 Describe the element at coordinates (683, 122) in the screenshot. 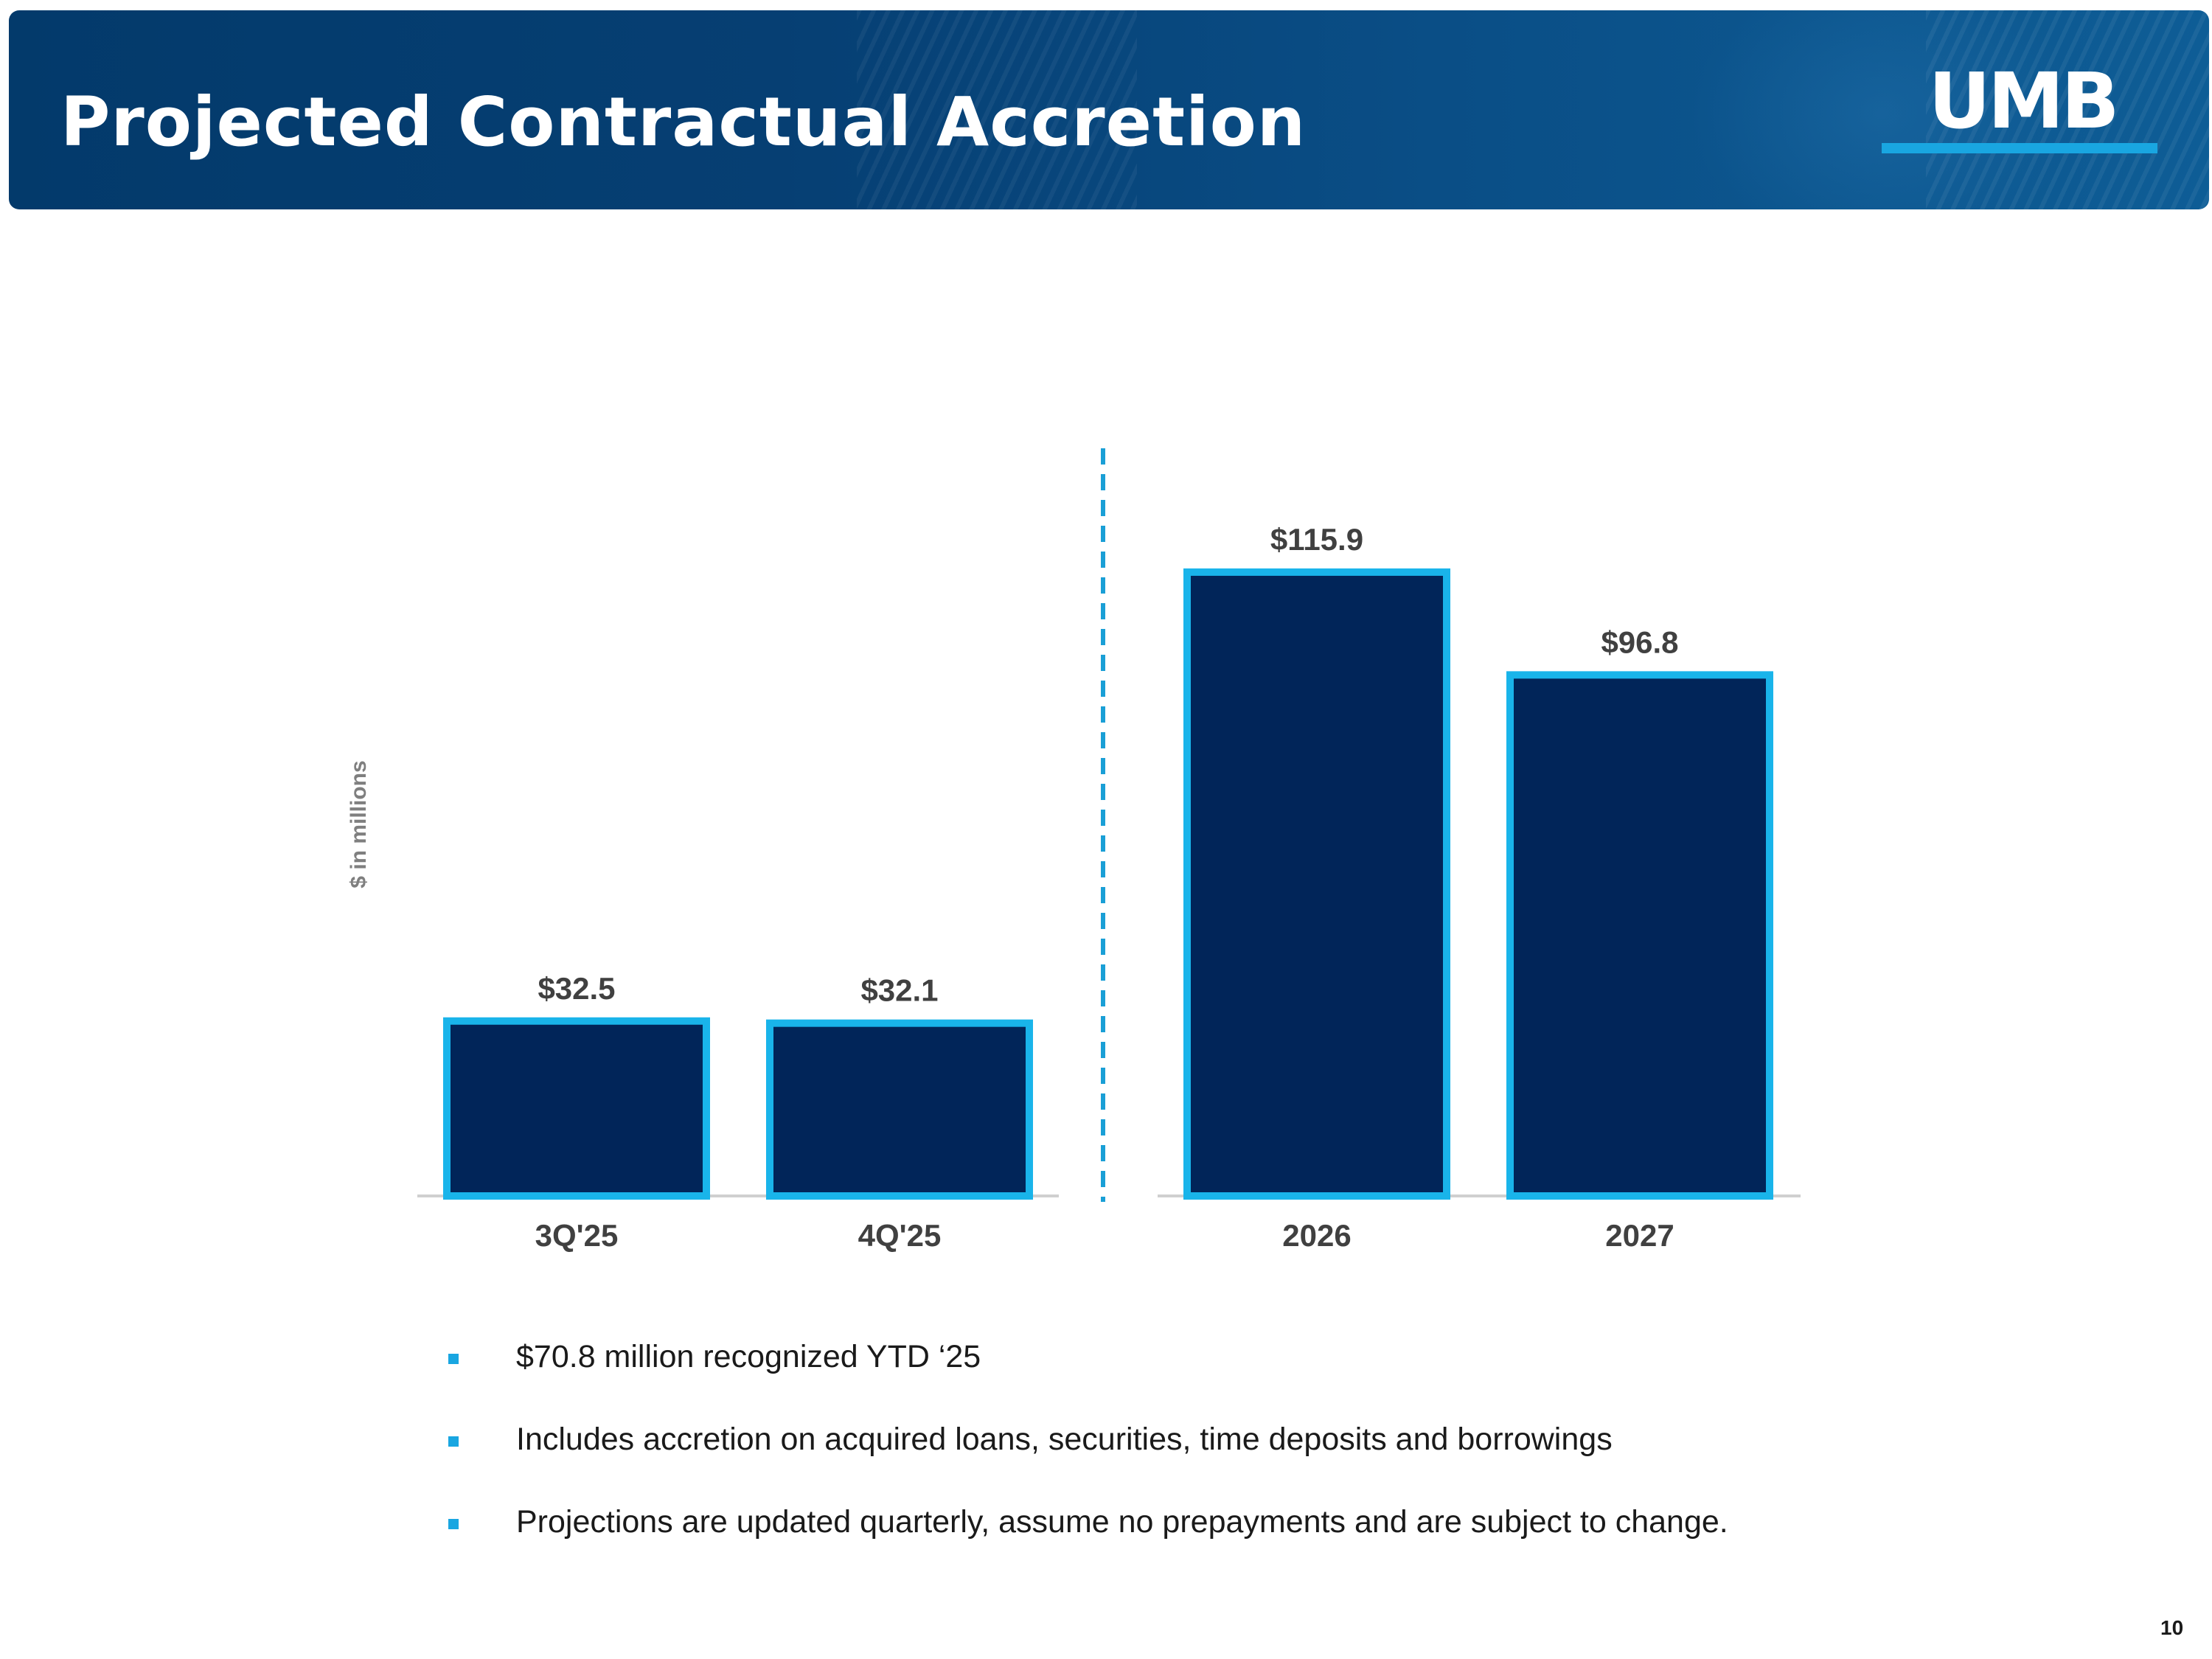

I see `page-title: Projected Contractual Accretion` at that location.